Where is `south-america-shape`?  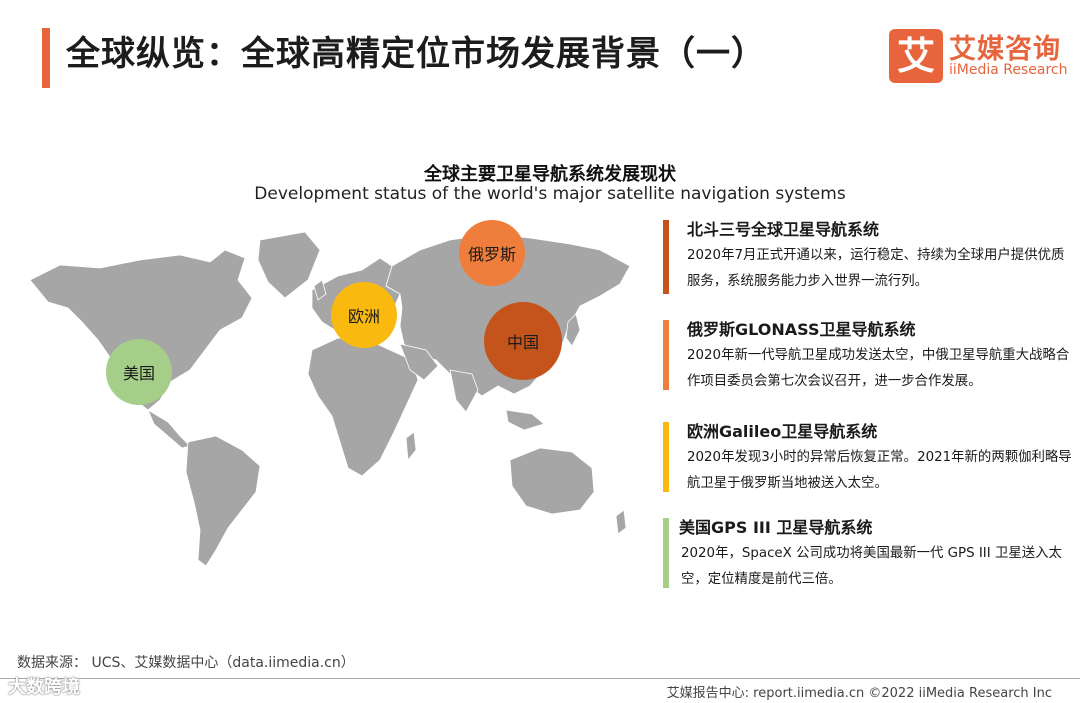 south-america-shape is located at coordinates (223, 501).